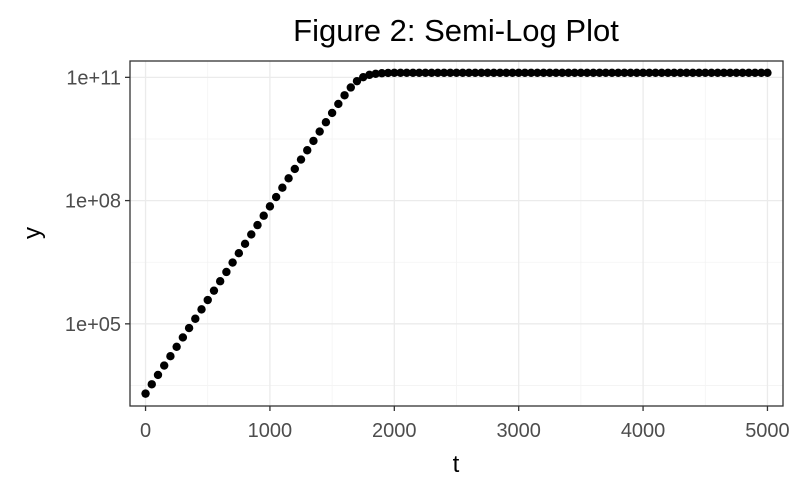 Image resolution: width=800 pixels, height=494 pixels. What do you see at coordinates (270, 431) in the screenshot?
I see `x-tick-label: 1000` at bounding box center [270, 431].